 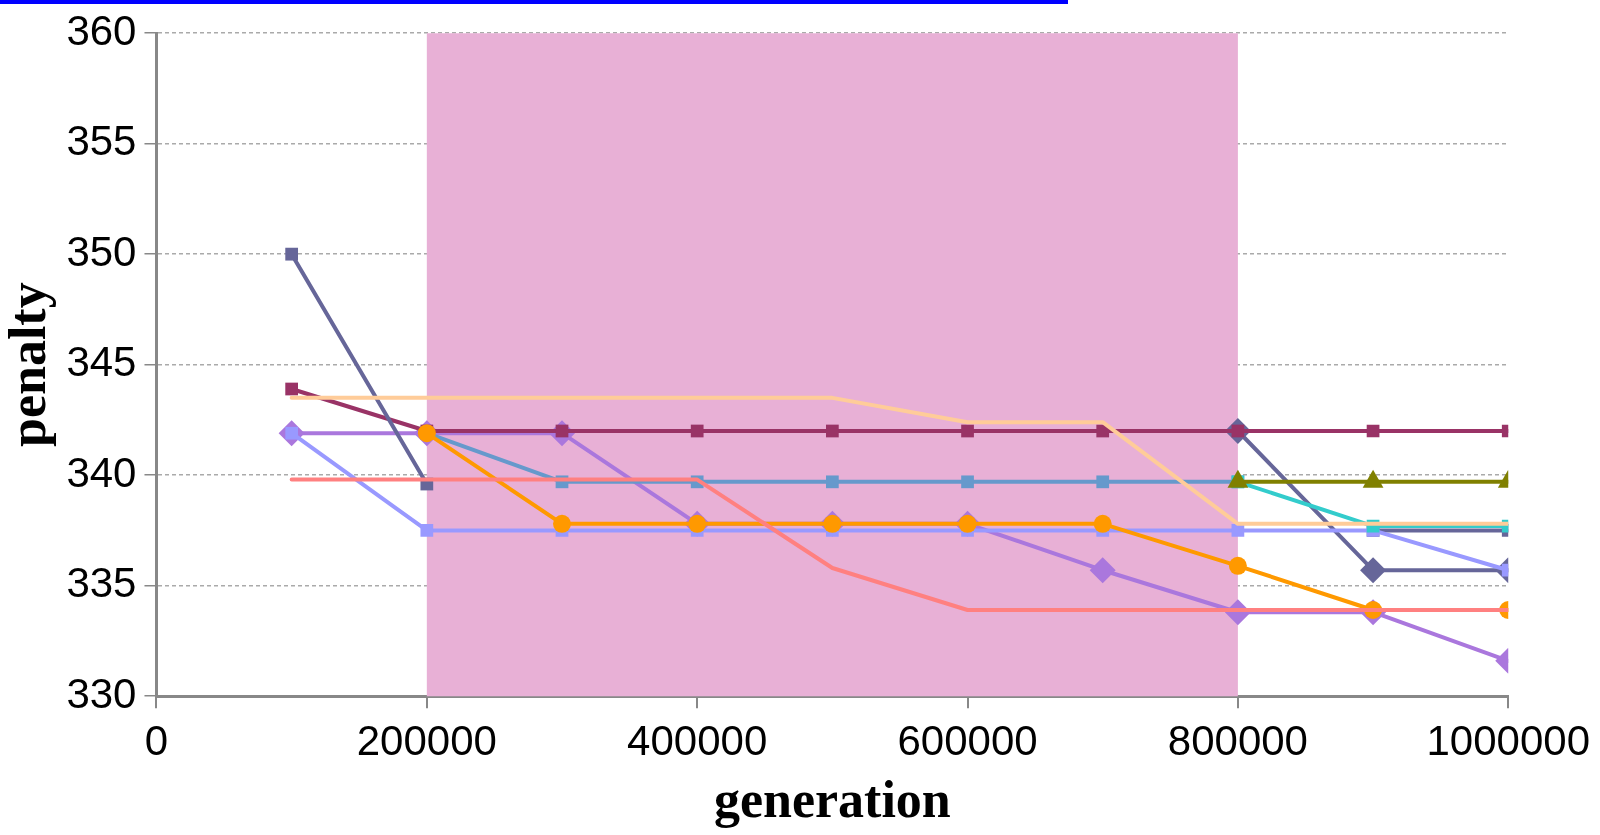 I want to click on x-tick-label: 400000, so click(x=697, y=740).